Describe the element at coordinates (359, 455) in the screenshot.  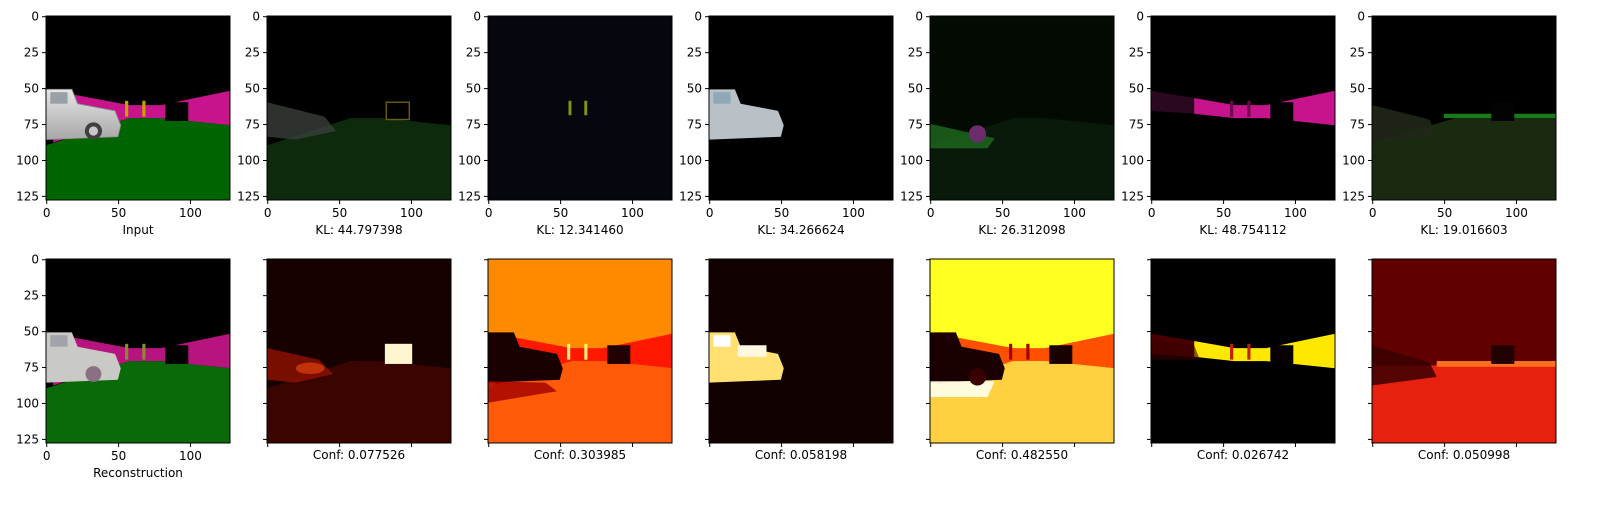
I see `panel-caption: Conf: 0.077526` at that location.